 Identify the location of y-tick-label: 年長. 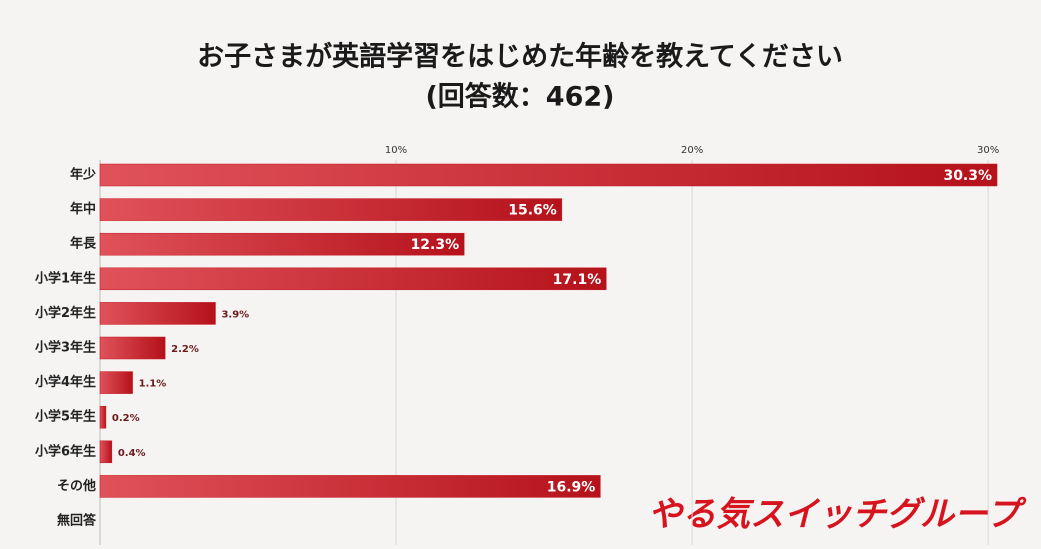
(83, 244).